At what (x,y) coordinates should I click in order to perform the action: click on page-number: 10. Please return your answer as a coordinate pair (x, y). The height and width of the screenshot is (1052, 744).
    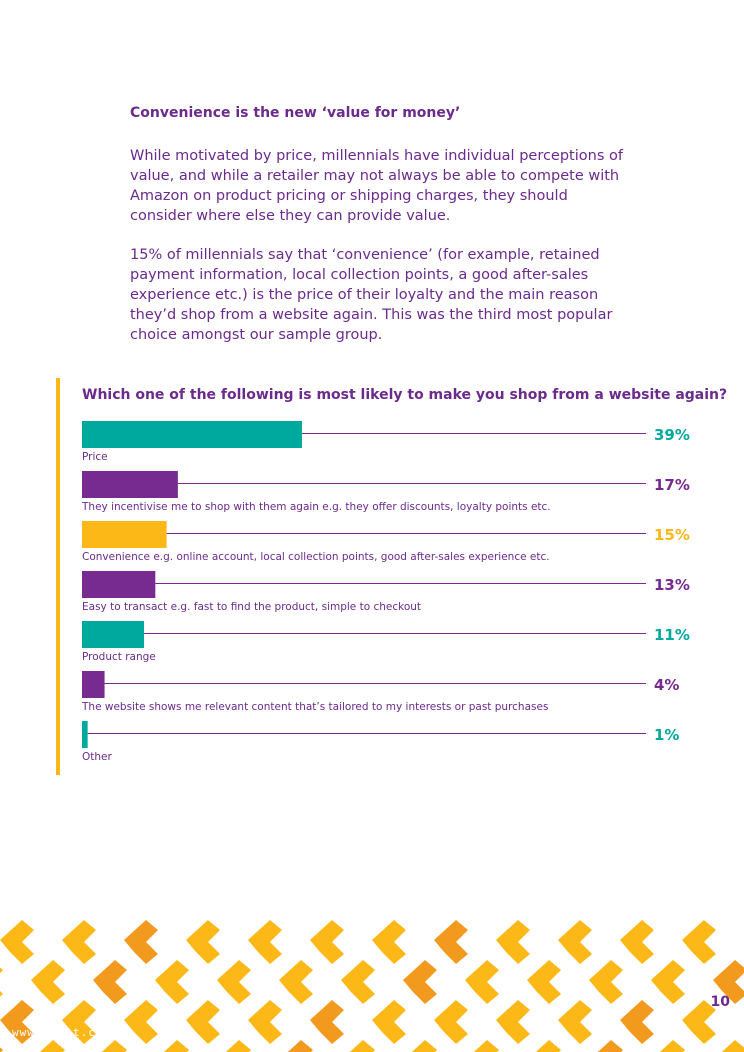
    Looking at the image, I should click on (720, 1002).